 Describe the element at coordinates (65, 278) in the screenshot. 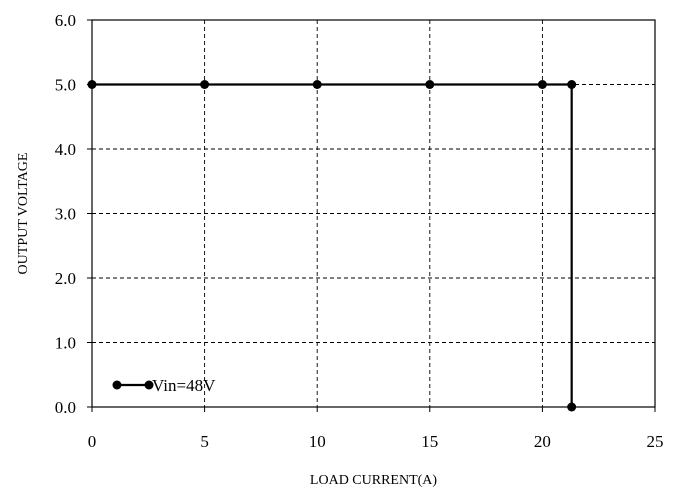

I see `y-tick-label: 2.0` at that location.